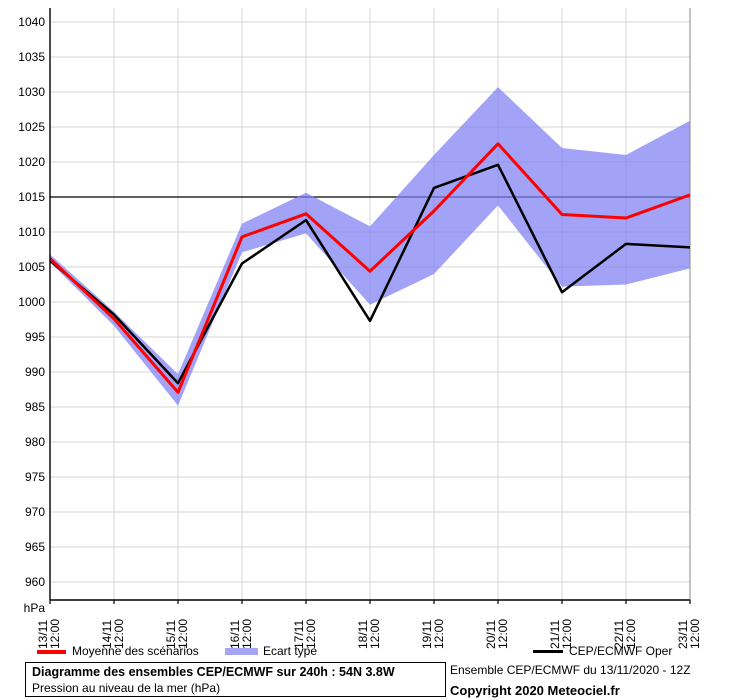 This screenshot has height=700, width=740. I want to click on x-tick-label: 20/1112:00, so click(497, 634).